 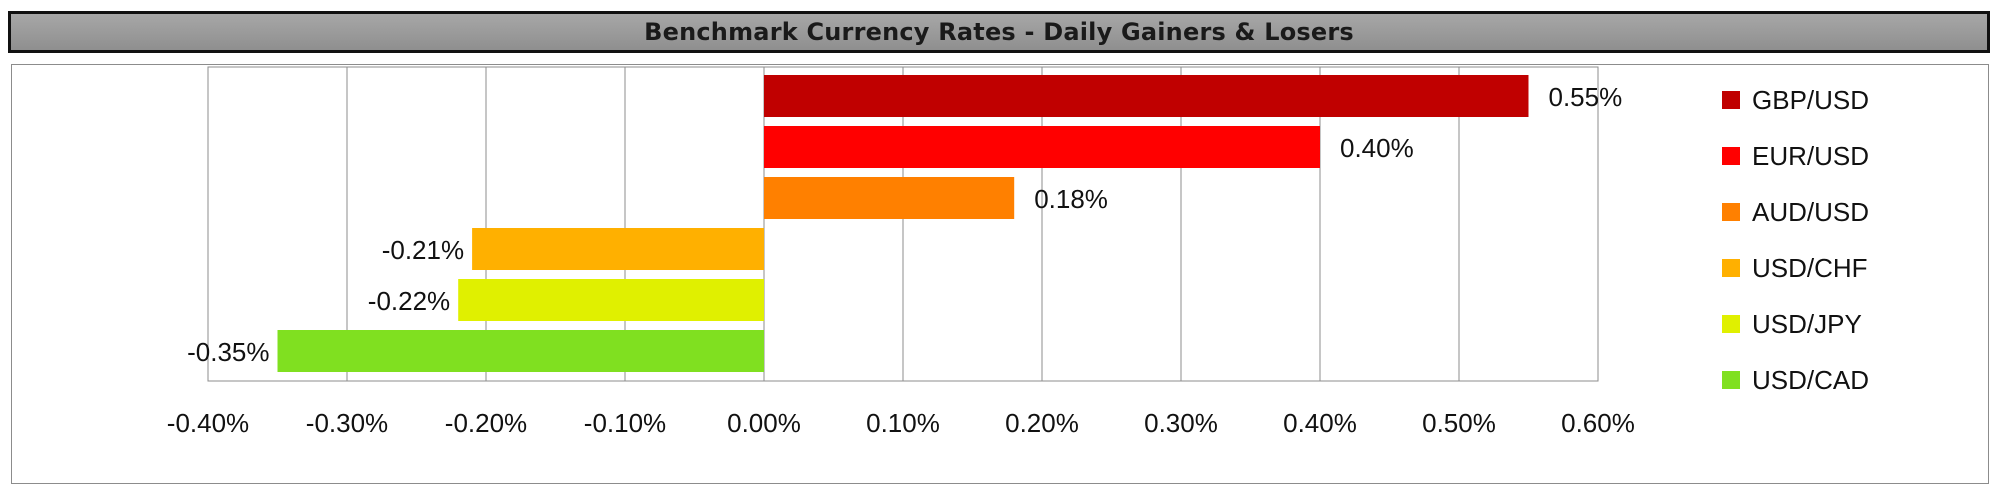 I want to click on x-tick-label: 0.60%, so click(x=1598, y=423).